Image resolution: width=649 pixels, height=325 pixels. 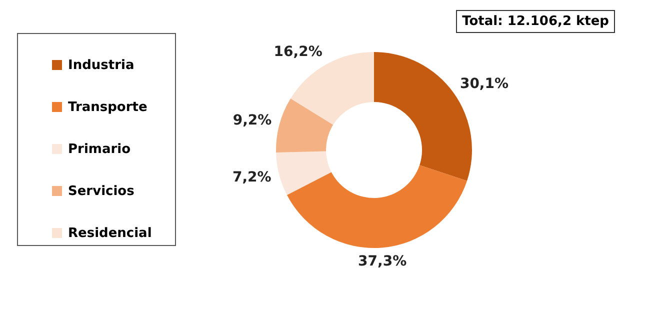 I want to click on legend-label: Residencial, so click(x=110, y=233).